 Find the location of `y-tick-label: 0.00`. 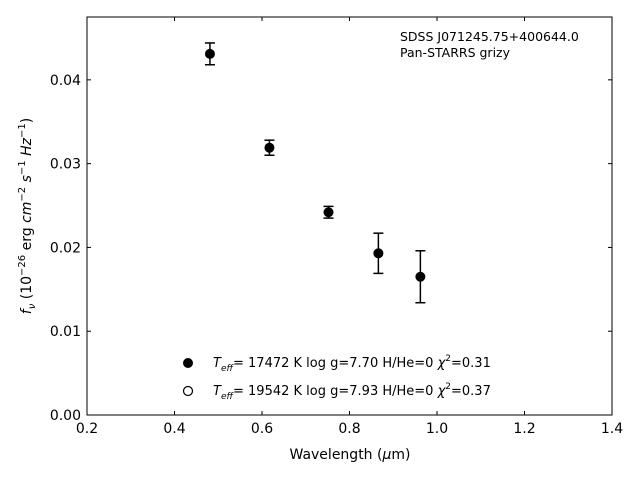

y-tick-label: 0.00 is located at coordinates (65, 416).